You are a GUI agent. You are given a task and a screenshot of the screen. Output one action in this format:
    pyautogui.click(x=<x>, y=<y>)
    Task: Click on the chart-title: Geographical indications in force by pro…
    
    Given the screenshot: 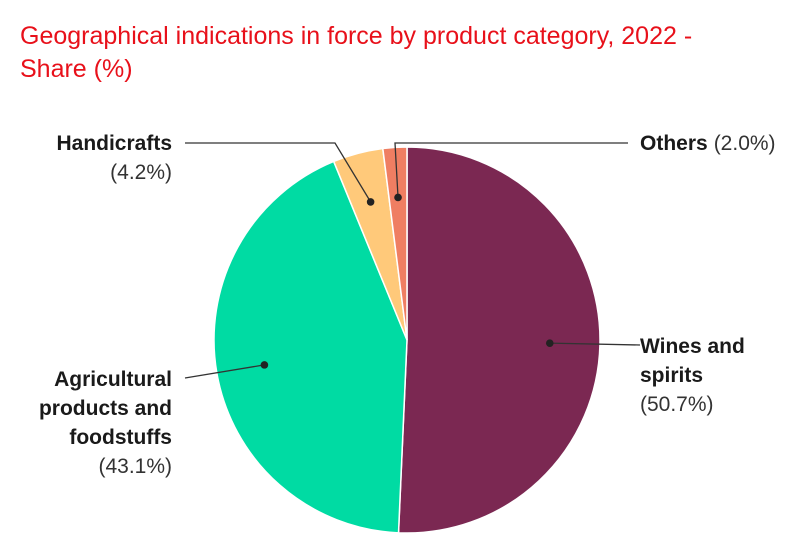 What is the action you would take?
    pyautogui.click(x=410, y=53)
    